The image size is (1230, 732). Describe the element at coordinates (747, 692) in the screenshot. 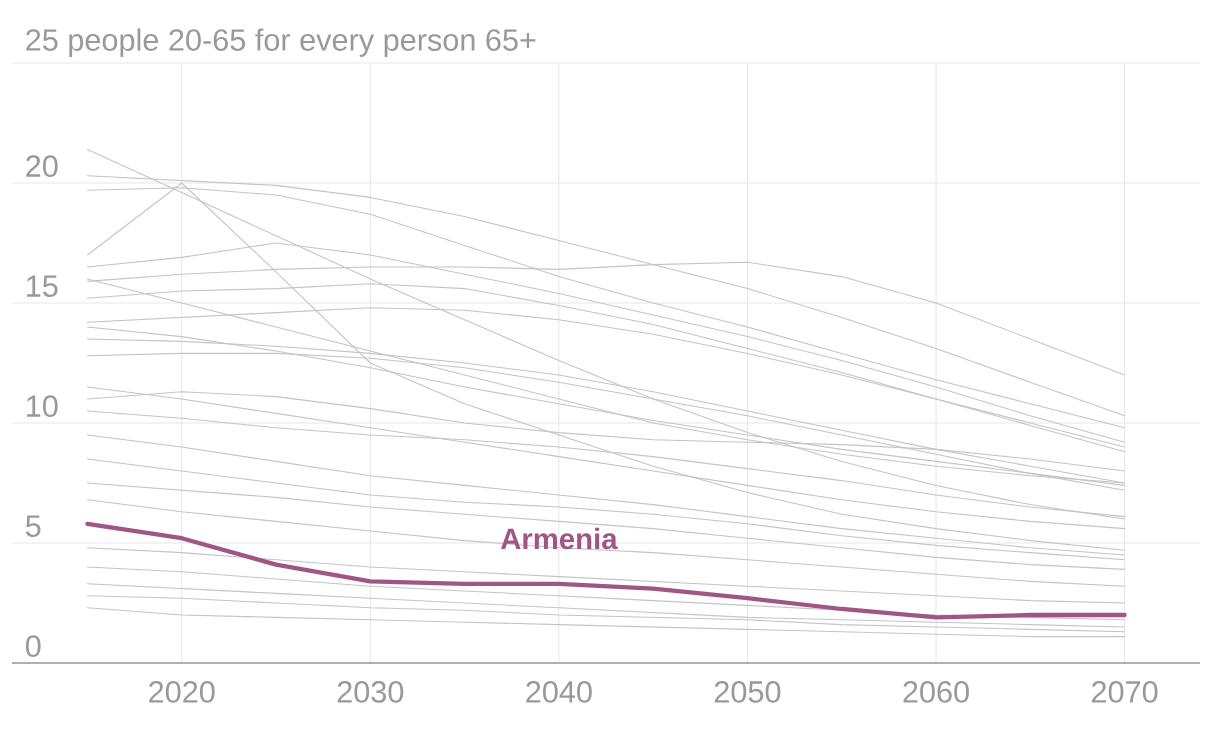

I see `x-tick-label: 2050` at that location.